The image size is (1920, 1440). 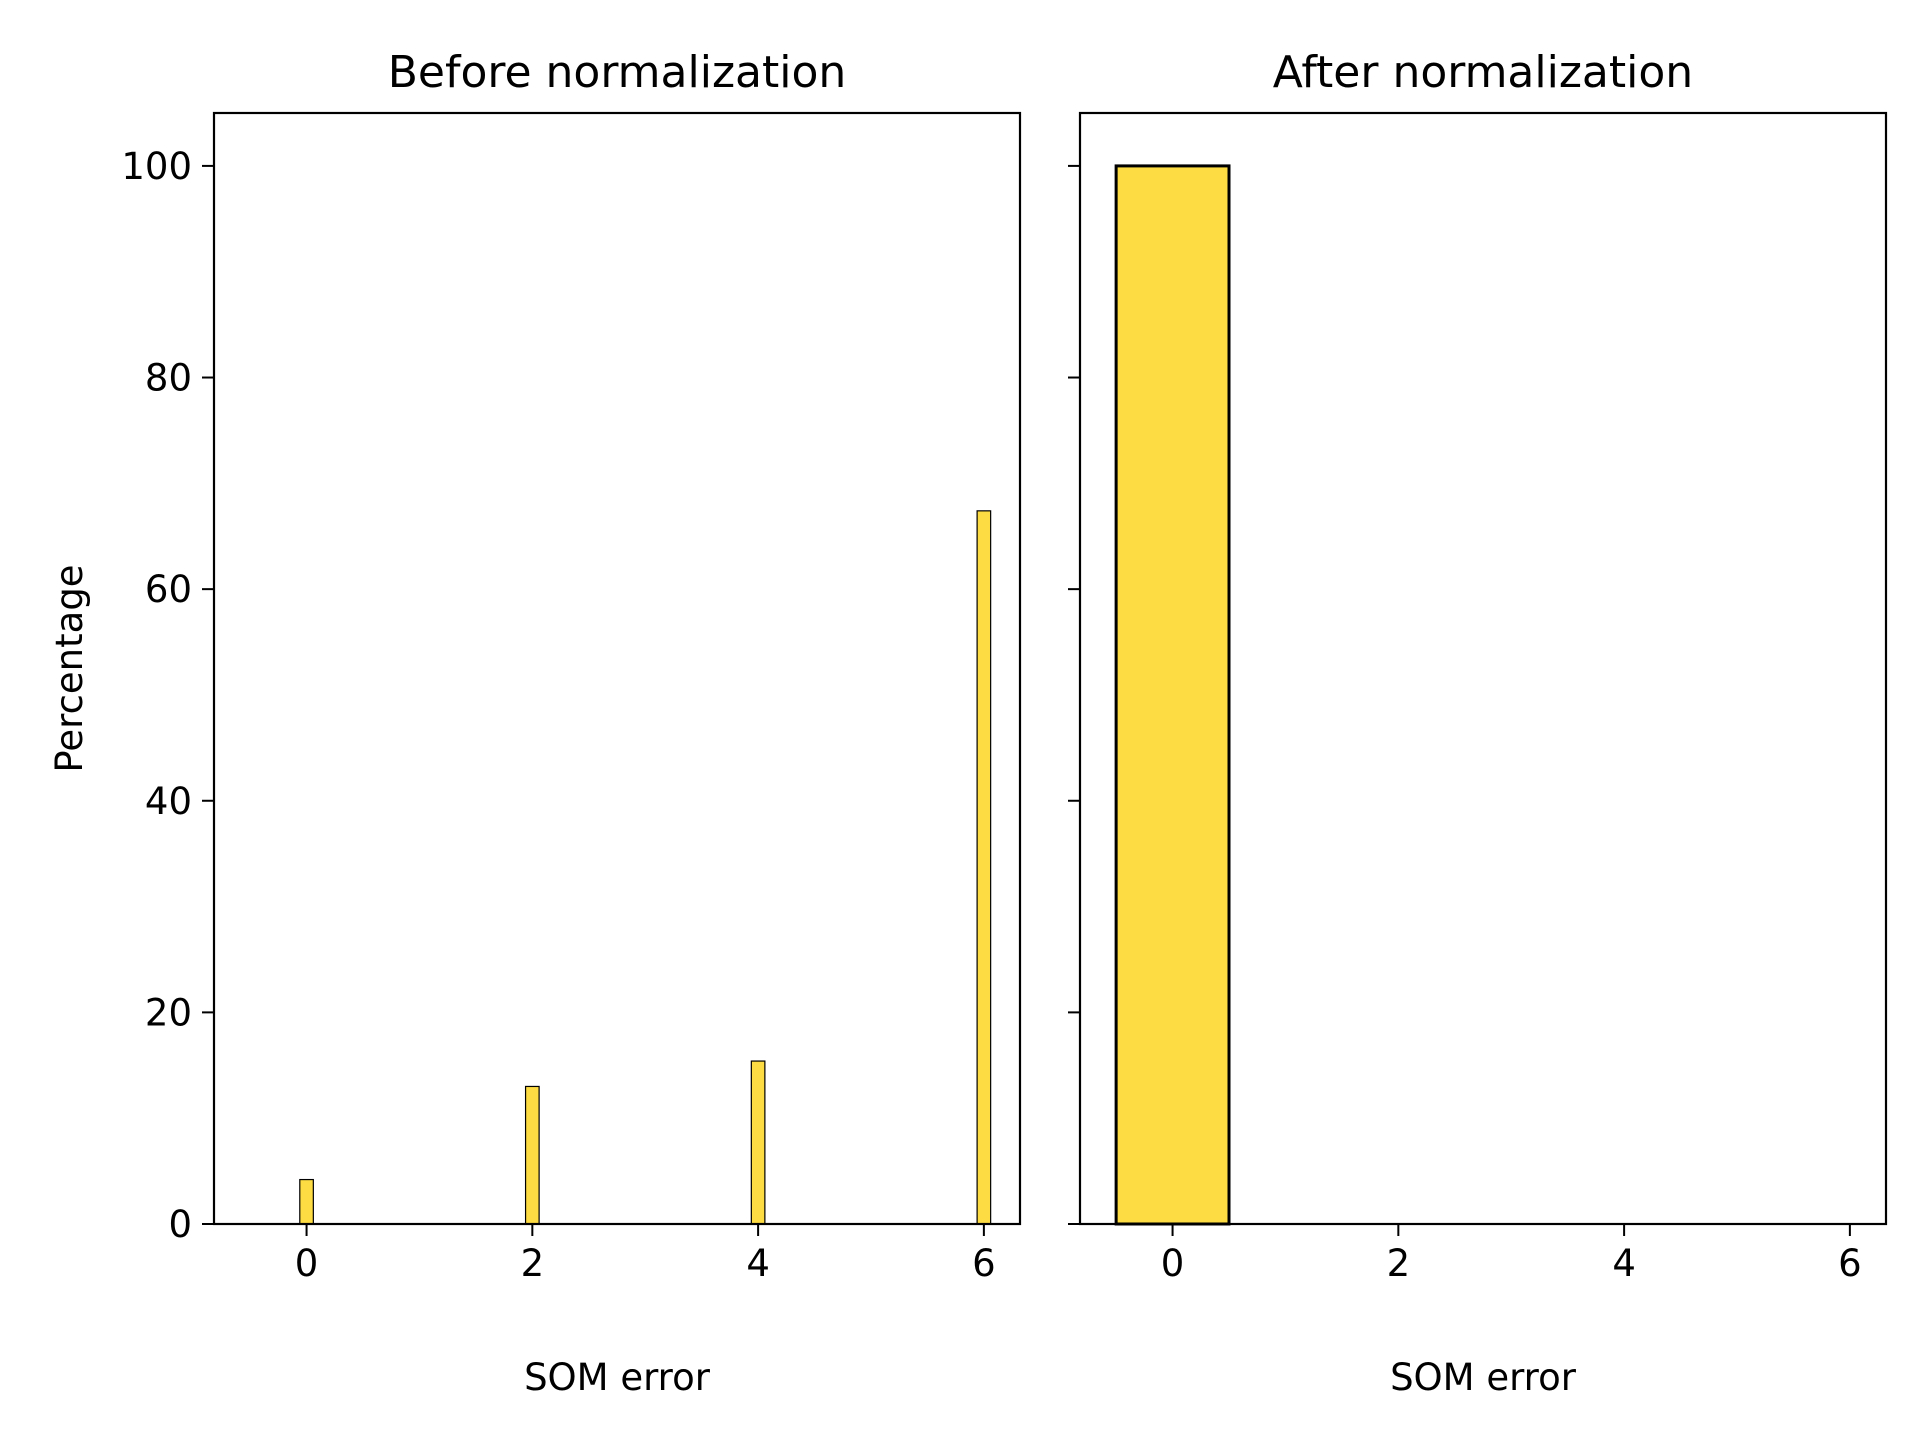 I want to click on y-axis-label: Percentage, so click(x=69, y=668).